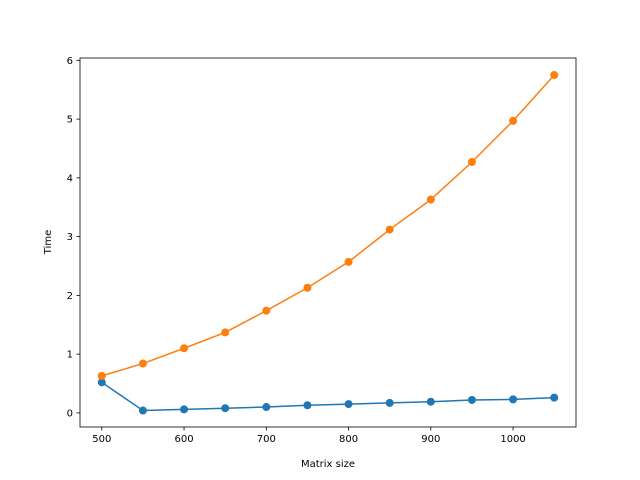 This screenshot has width=640, height=480. What do you see at coordinates (348, 439) in the screenshot?
I see `x-tick-label: 800` at bounding box center [348, 439].